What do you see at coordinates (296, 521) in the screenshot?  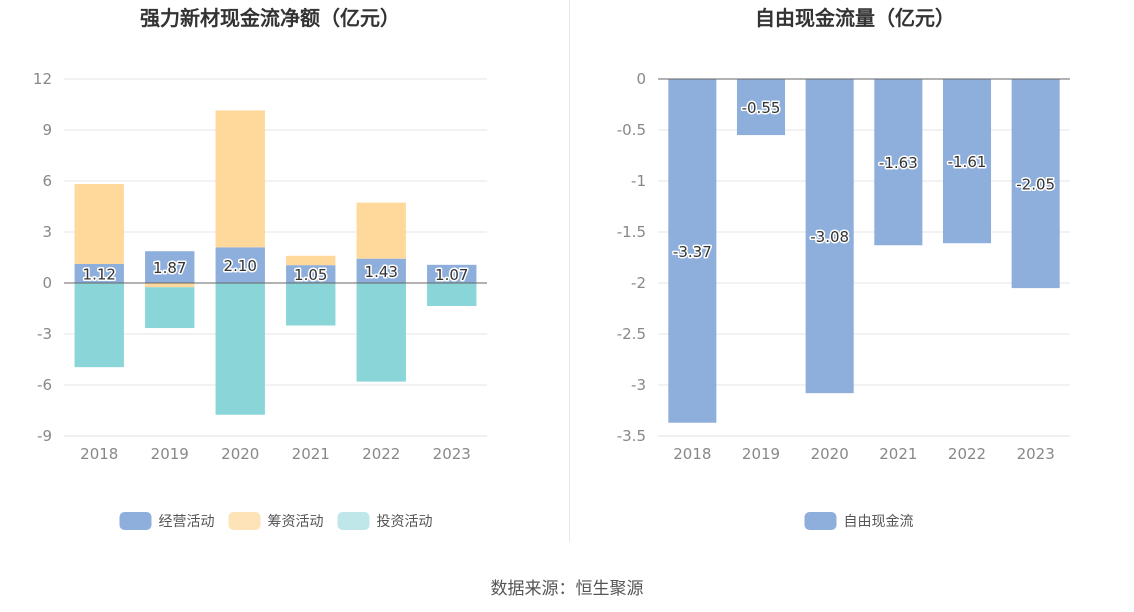 I see `legend-label: 筹资活动` at bounding box center [296, 521].